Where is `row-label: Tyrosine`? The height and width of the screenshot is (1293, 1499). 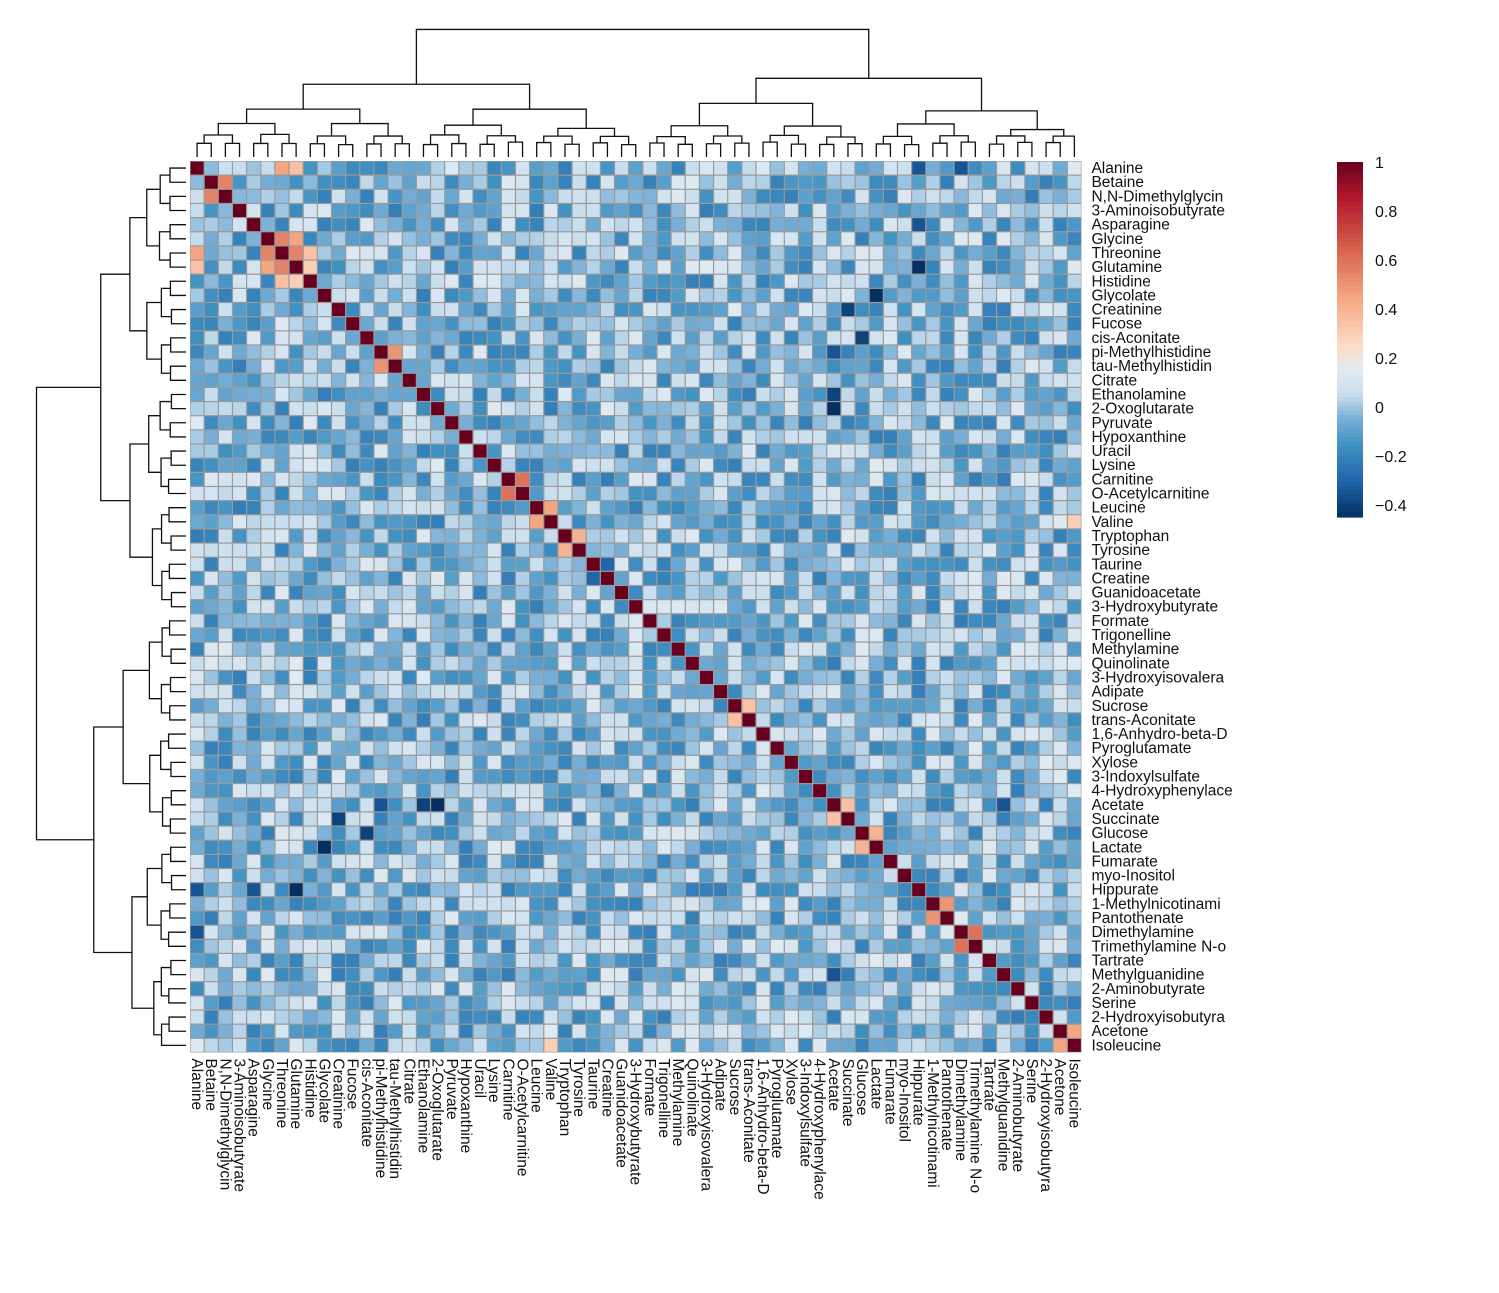
row-label: Tyrosine is located at coordinates (1120, 550).